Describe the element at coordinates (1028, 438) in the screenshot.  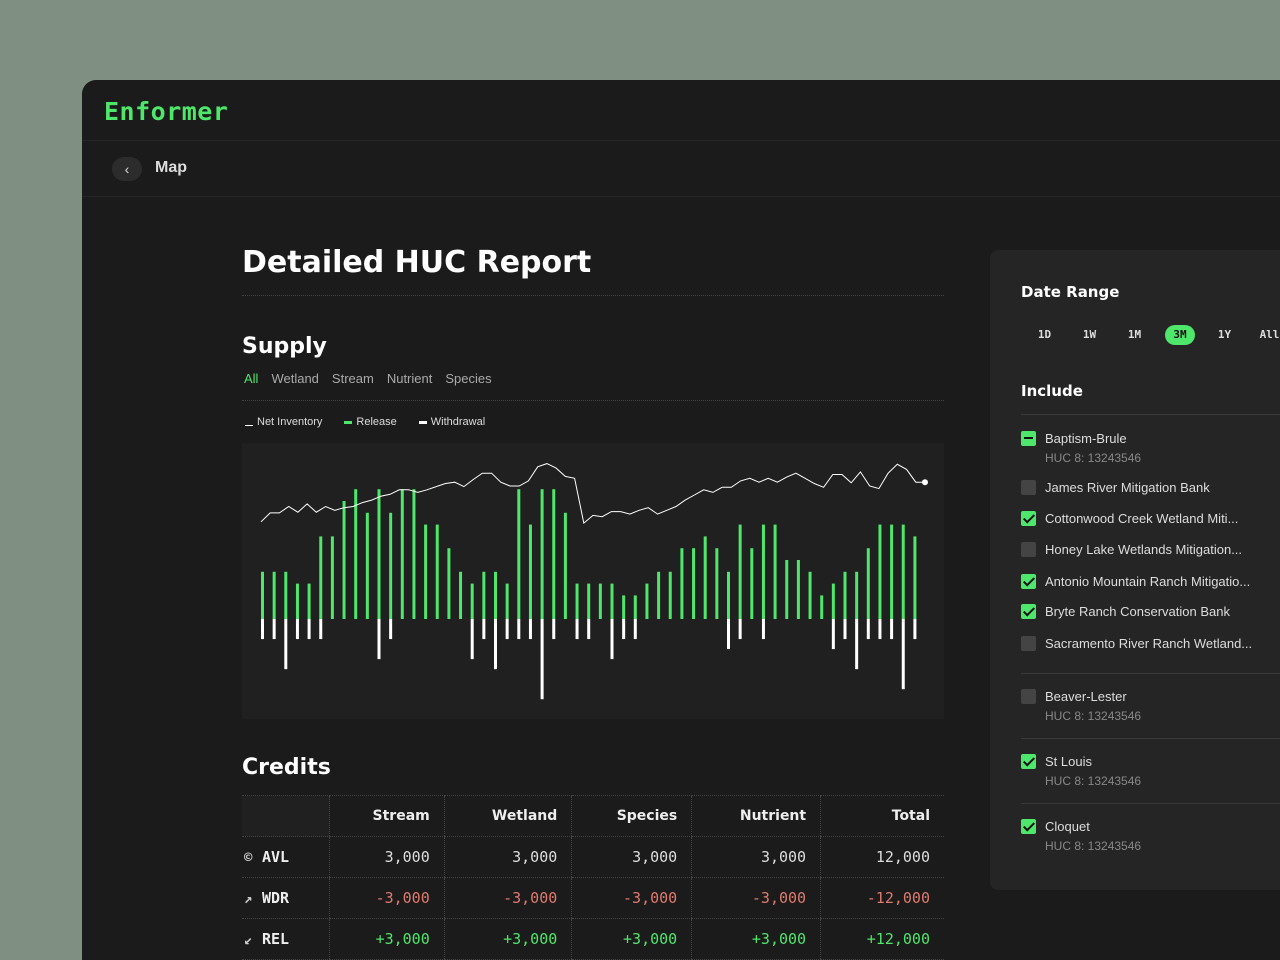
I see `indeterminate-checkbox-icon` at that location.